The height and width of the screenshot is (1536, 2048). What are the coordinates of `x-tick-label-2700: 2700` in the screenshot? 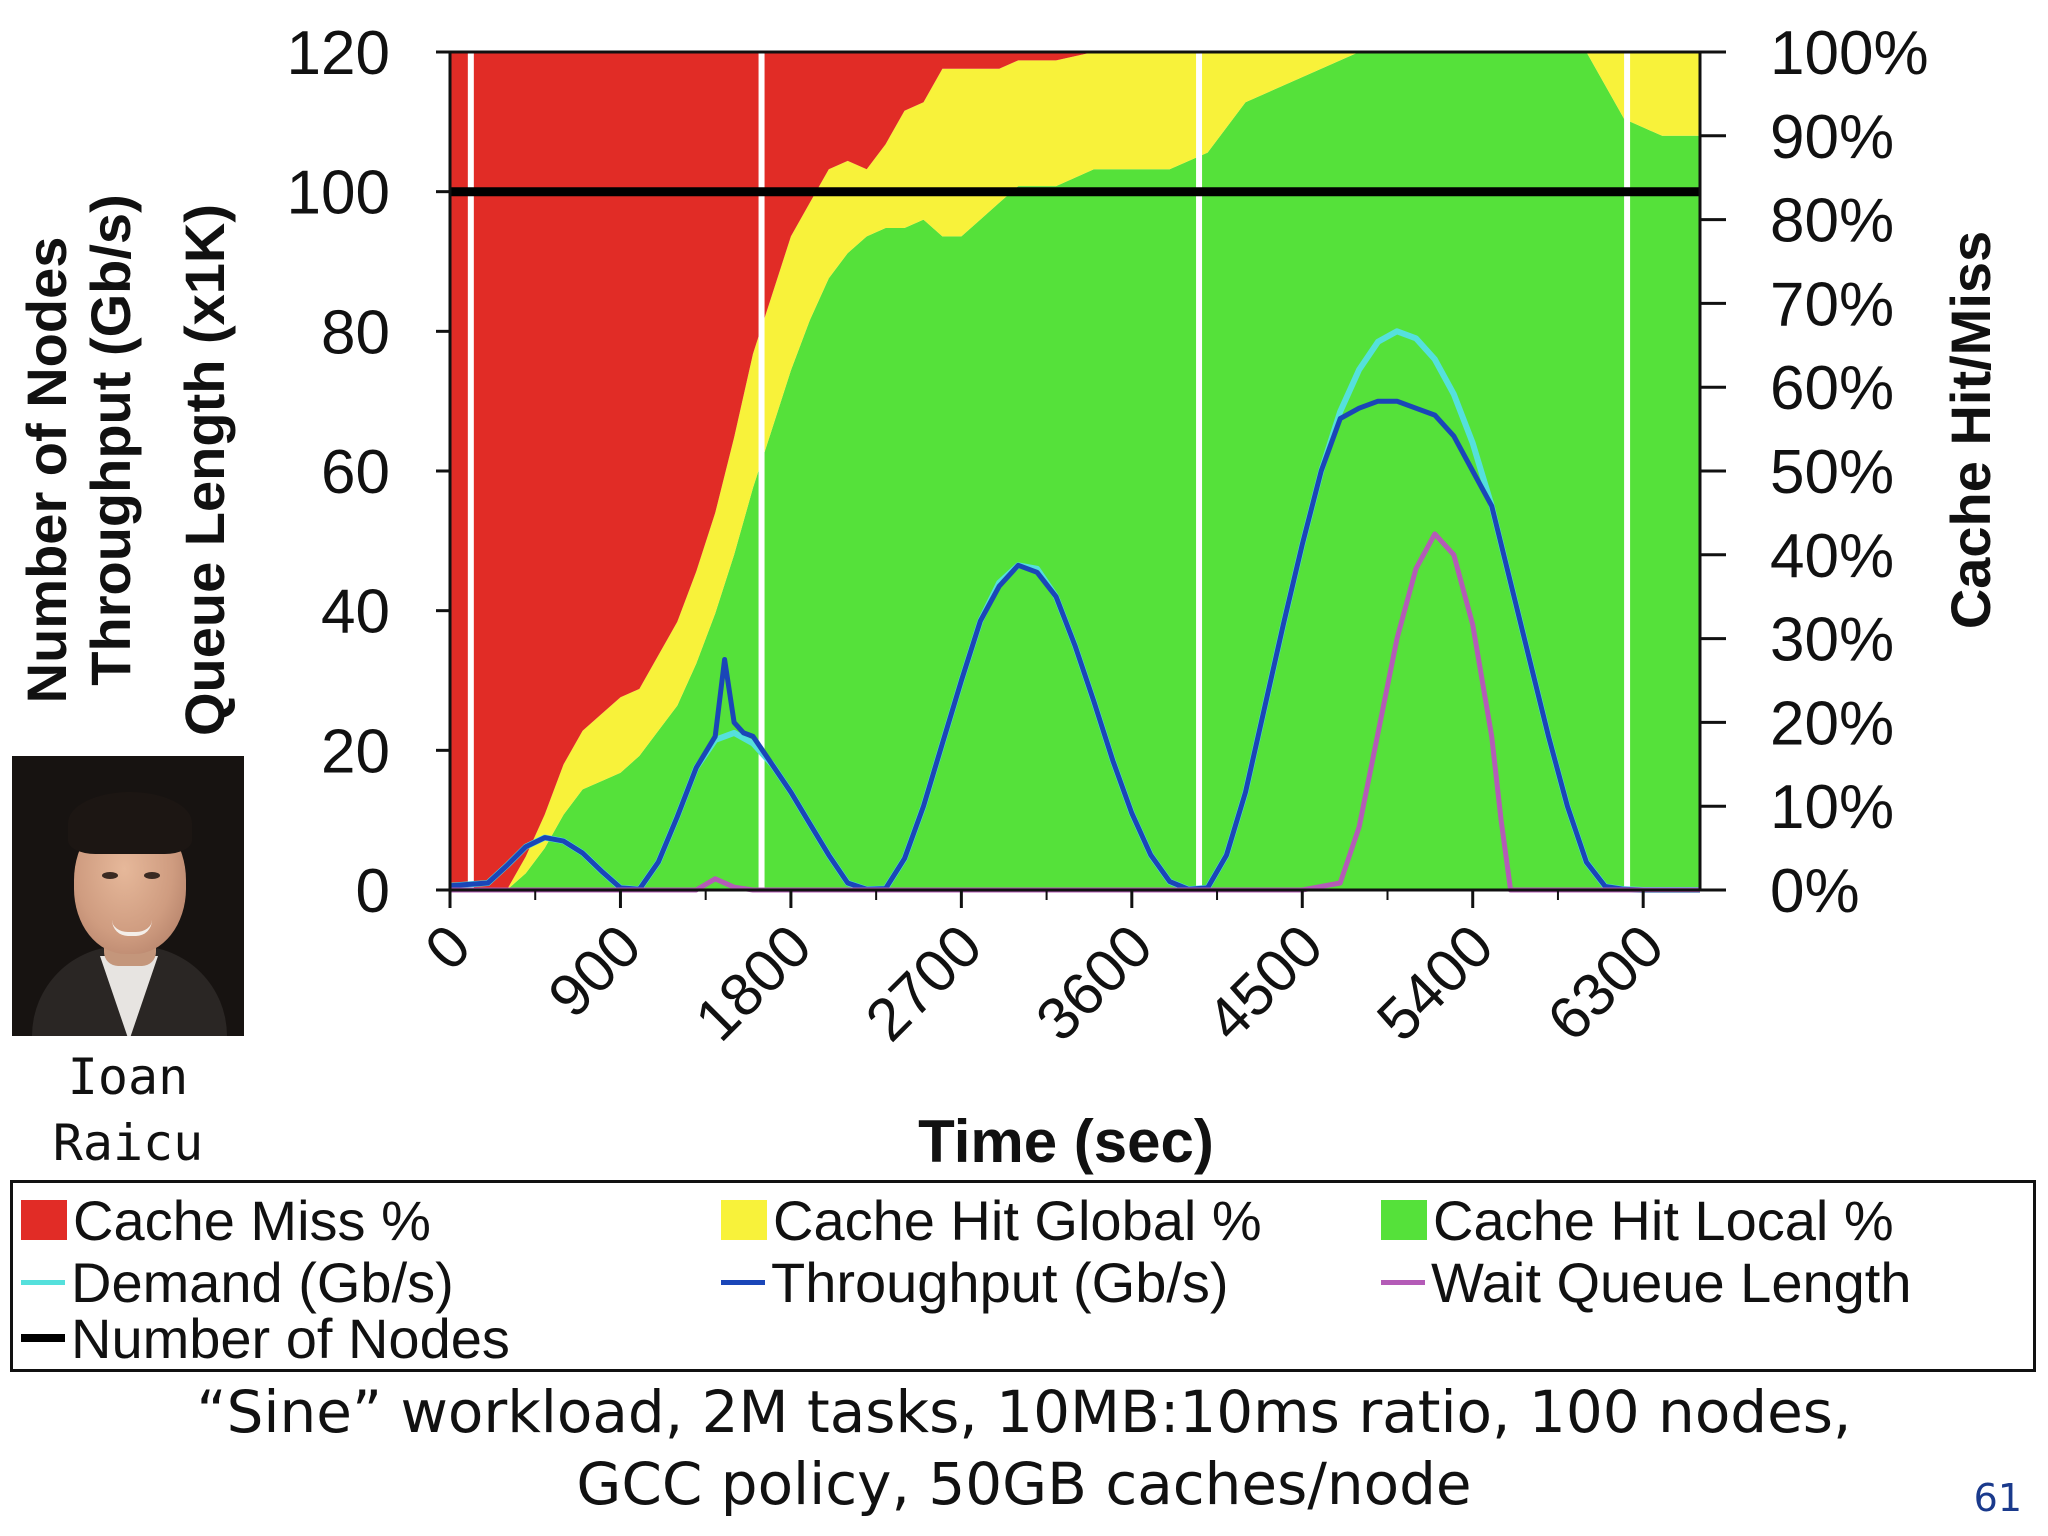 It's located at (924, 983).